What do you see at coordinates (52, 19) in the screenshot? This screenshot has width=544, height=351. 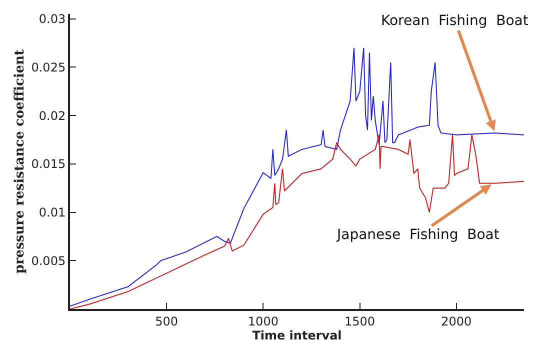 I see `y-tick-label: 0.03` at bounding box center [52, 19].